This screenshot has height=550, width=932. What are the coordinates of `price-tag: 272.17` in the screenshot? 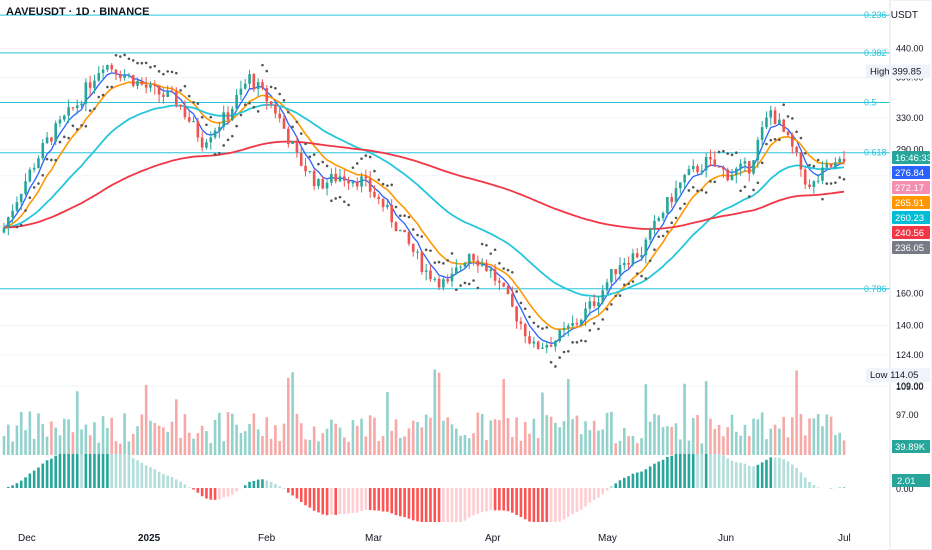 It's located at (909, 188).